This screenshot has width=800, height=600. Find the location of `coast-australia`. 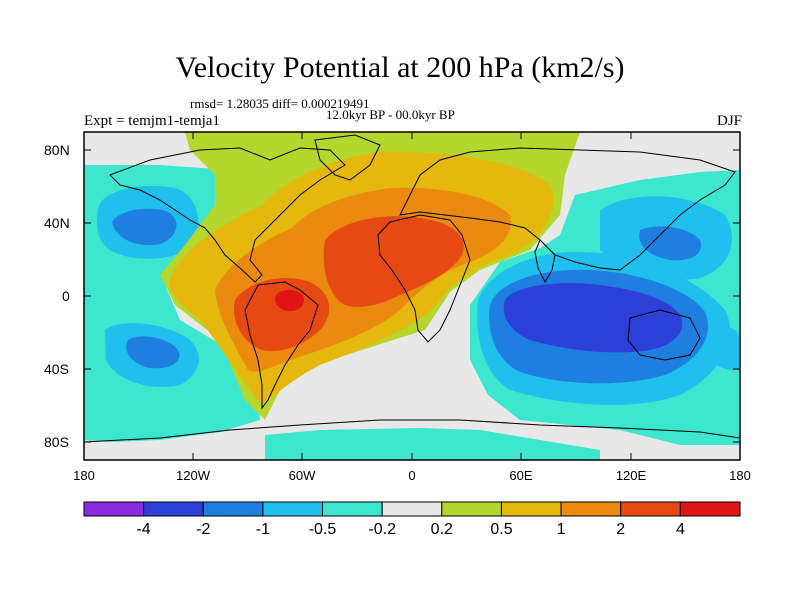

coast-australia is located at coordinates (664, 335).